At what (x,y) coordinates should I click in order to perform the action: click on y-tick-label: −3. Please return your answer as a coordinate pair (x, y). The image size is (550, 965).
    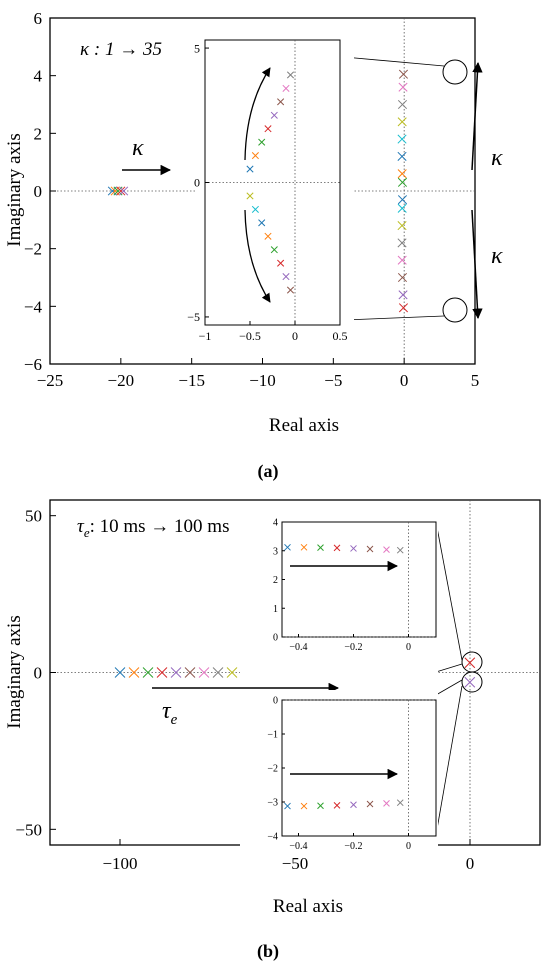
    Looking at the image, I should click on (272, 803).